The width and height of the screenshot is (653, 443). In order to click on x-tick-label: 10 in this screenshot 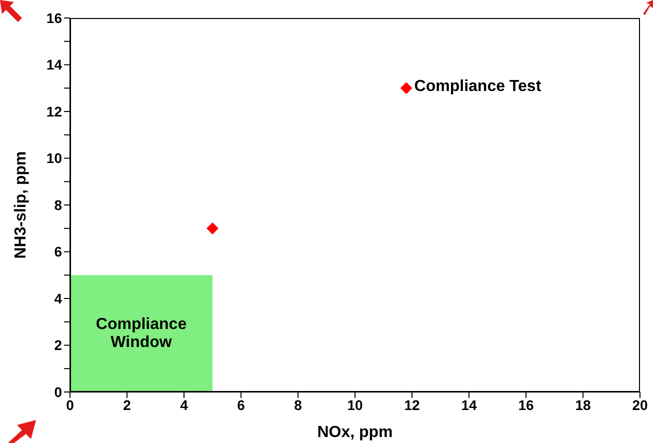, I will do `click(355, 404)`.